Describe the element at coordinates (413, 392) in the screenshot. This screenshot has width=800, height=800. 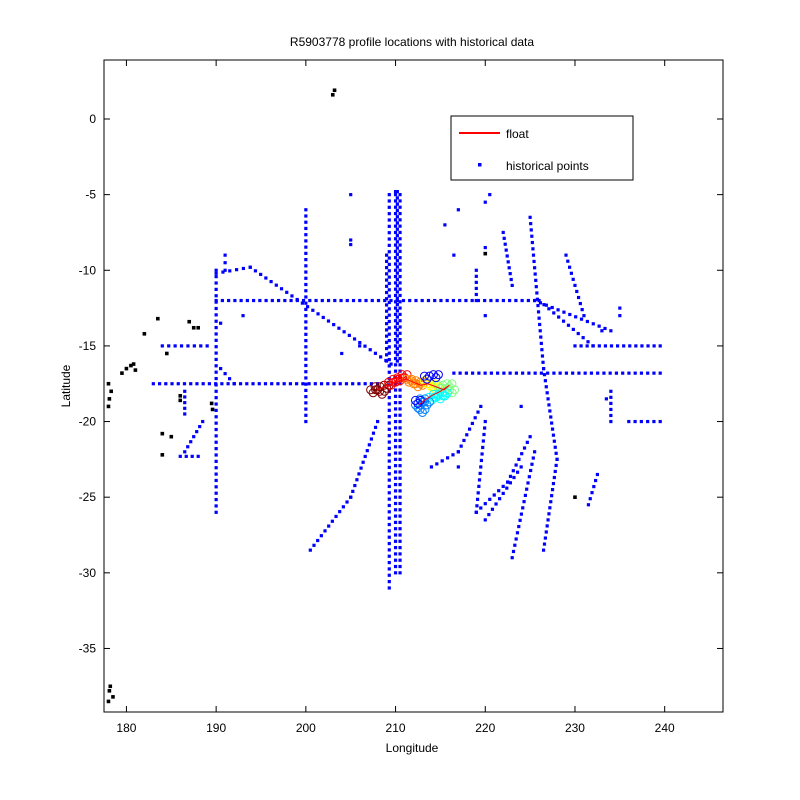
I see `float-track-line` at that location.